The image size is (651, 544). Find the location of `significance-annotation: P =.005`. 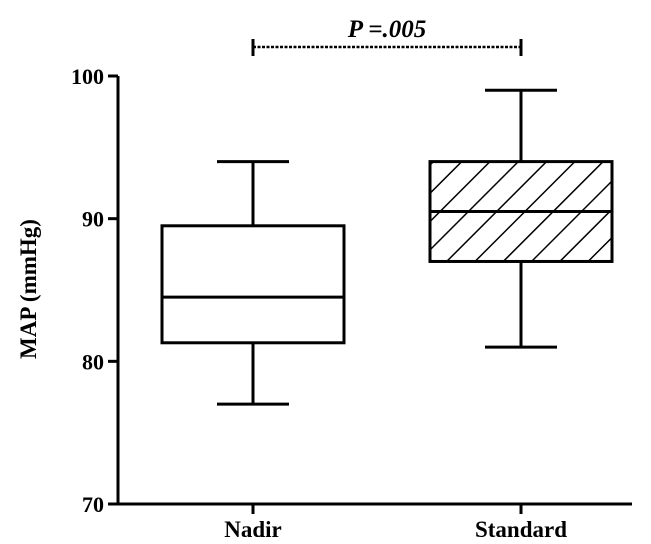

significance-annotation: P =.005 is located at coordinates (387, 36).